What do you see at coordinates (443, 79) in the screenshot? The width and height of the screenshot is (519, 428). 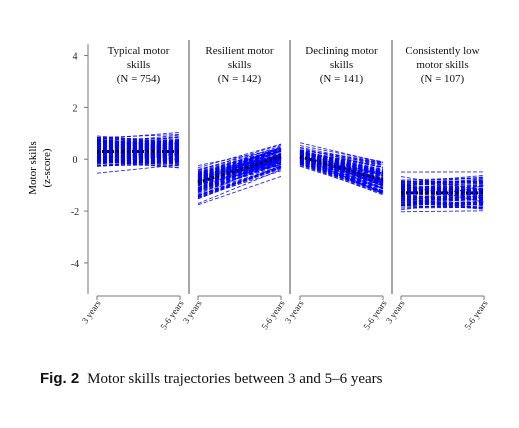 I see `panel-title-line: (N = 107)` at bounding box center [443, 79].